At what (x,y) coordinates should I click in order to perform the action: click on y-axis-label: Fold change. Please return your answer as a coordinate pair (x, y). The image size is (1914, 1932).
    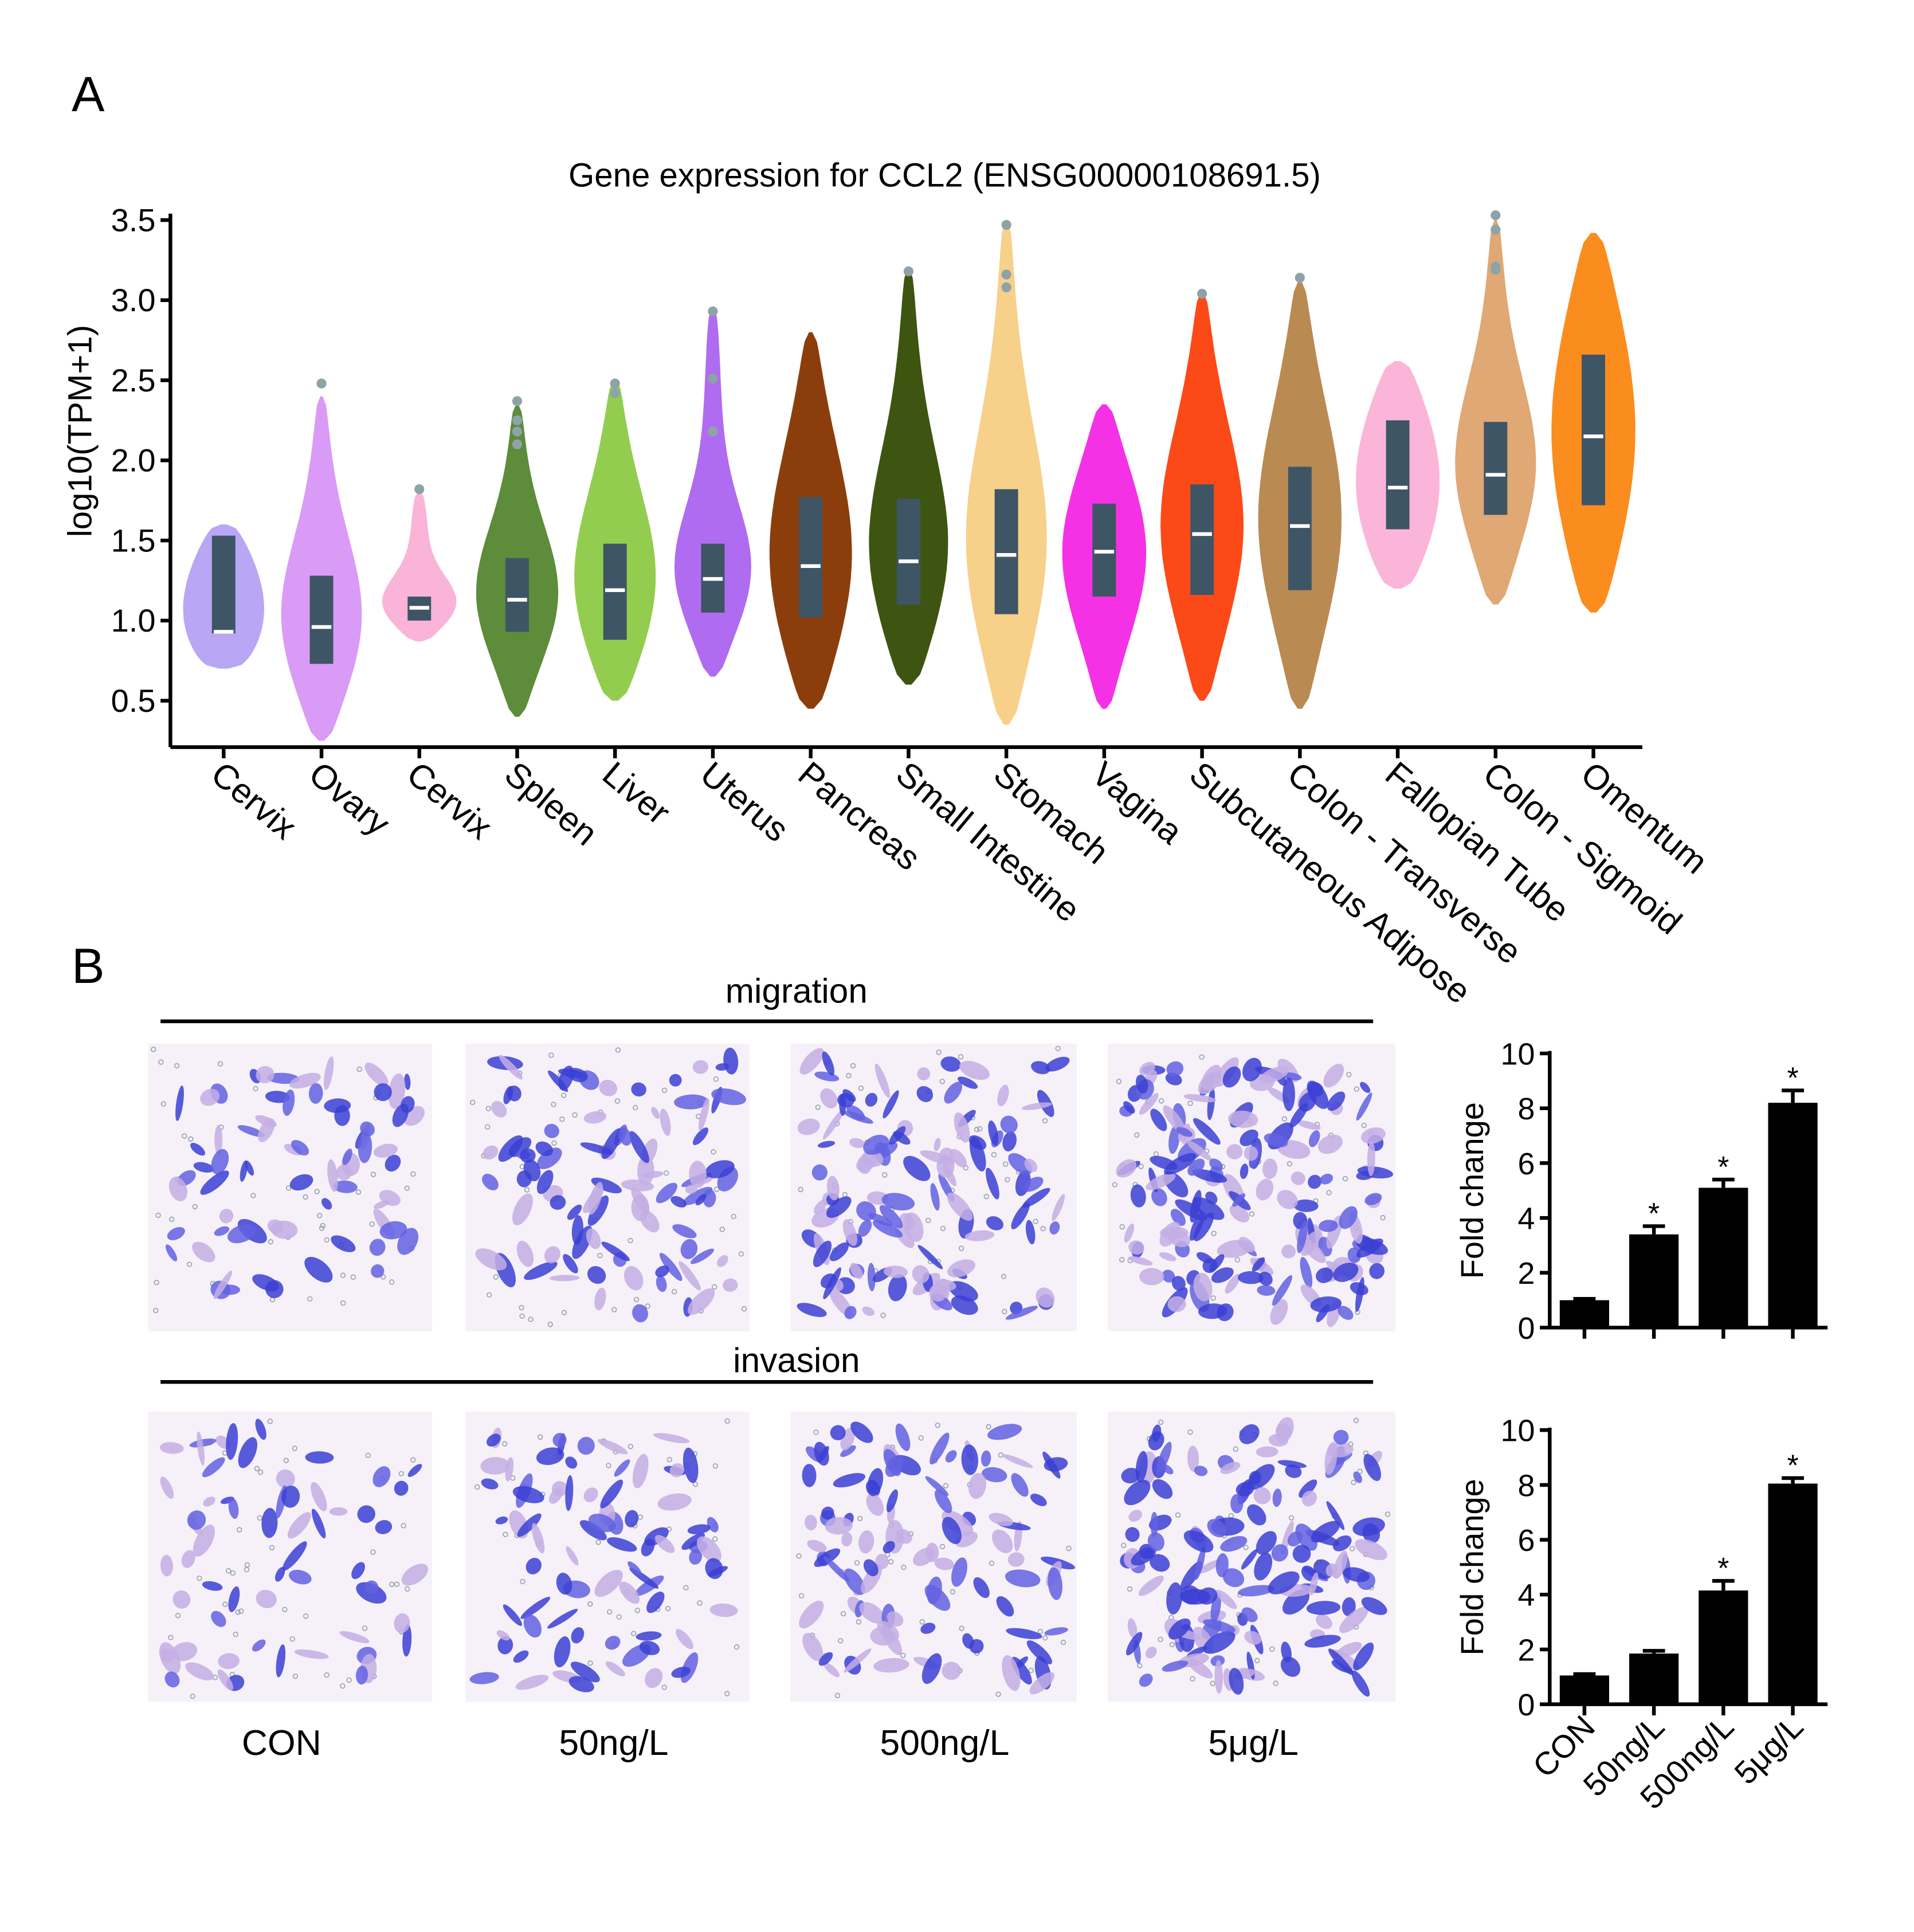
    Looking at the image, I should click on (1472, 1190).